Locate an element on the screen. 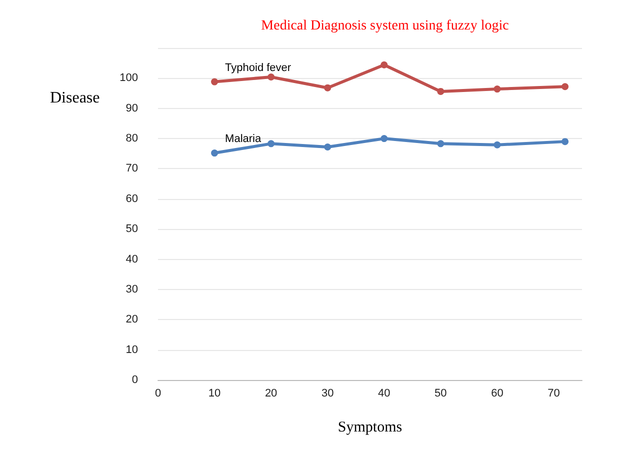 This screenshot has height=453, width=630. y-tick-label: 50 is located at coordinates (132, 229).